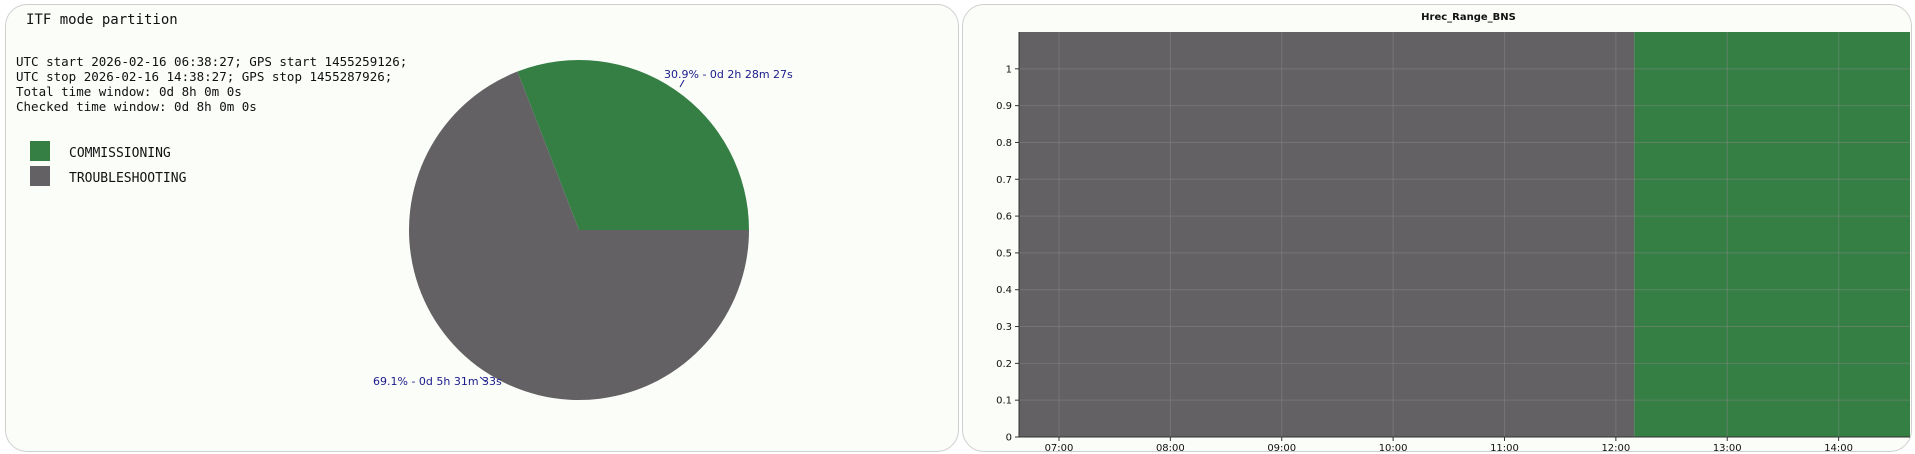  Describe the element at coordinates (1772, 234) in the screenshot. I see `area-segment-commissioning` at that location.